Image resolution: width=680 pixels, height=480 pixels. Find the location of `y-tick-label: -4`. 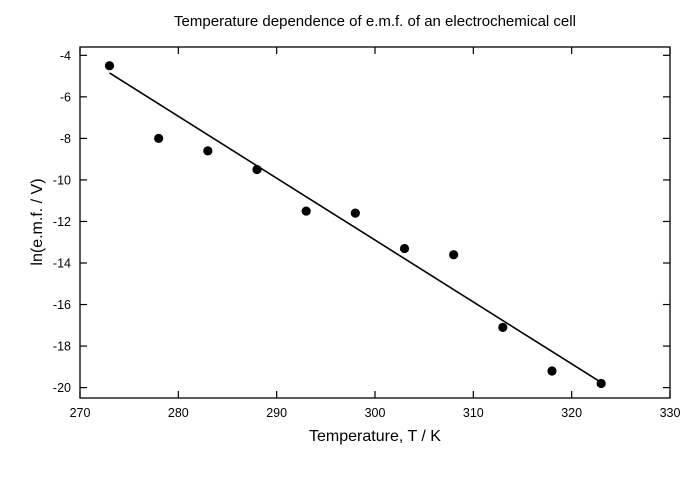

y-tick-label: -4 is located at coordinates (65, 56).